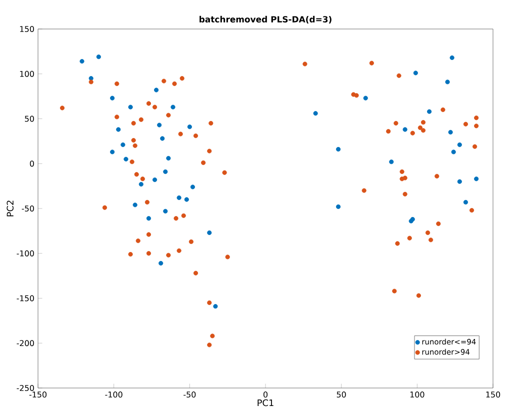 The width and height of the screenshot is (518, 417). Describe the element at coordinates (266, 402) in the screenshot. I see `x-axis-title: PC1` at that location.